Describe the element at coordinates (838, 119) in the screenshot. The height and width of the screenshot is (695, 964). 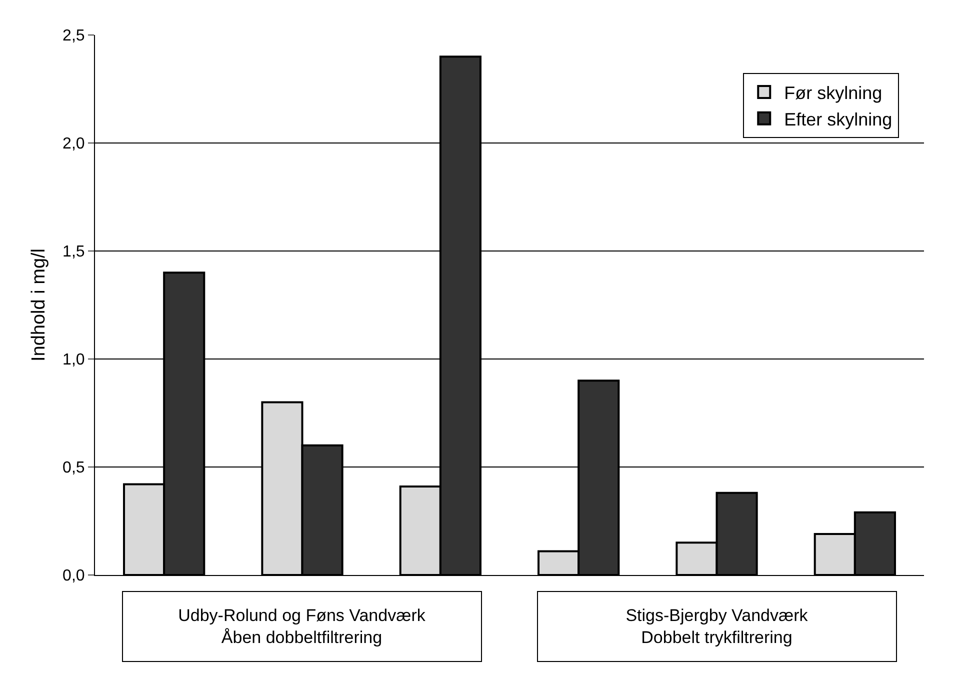
I see `legend-label: Efter skylning` at that location.